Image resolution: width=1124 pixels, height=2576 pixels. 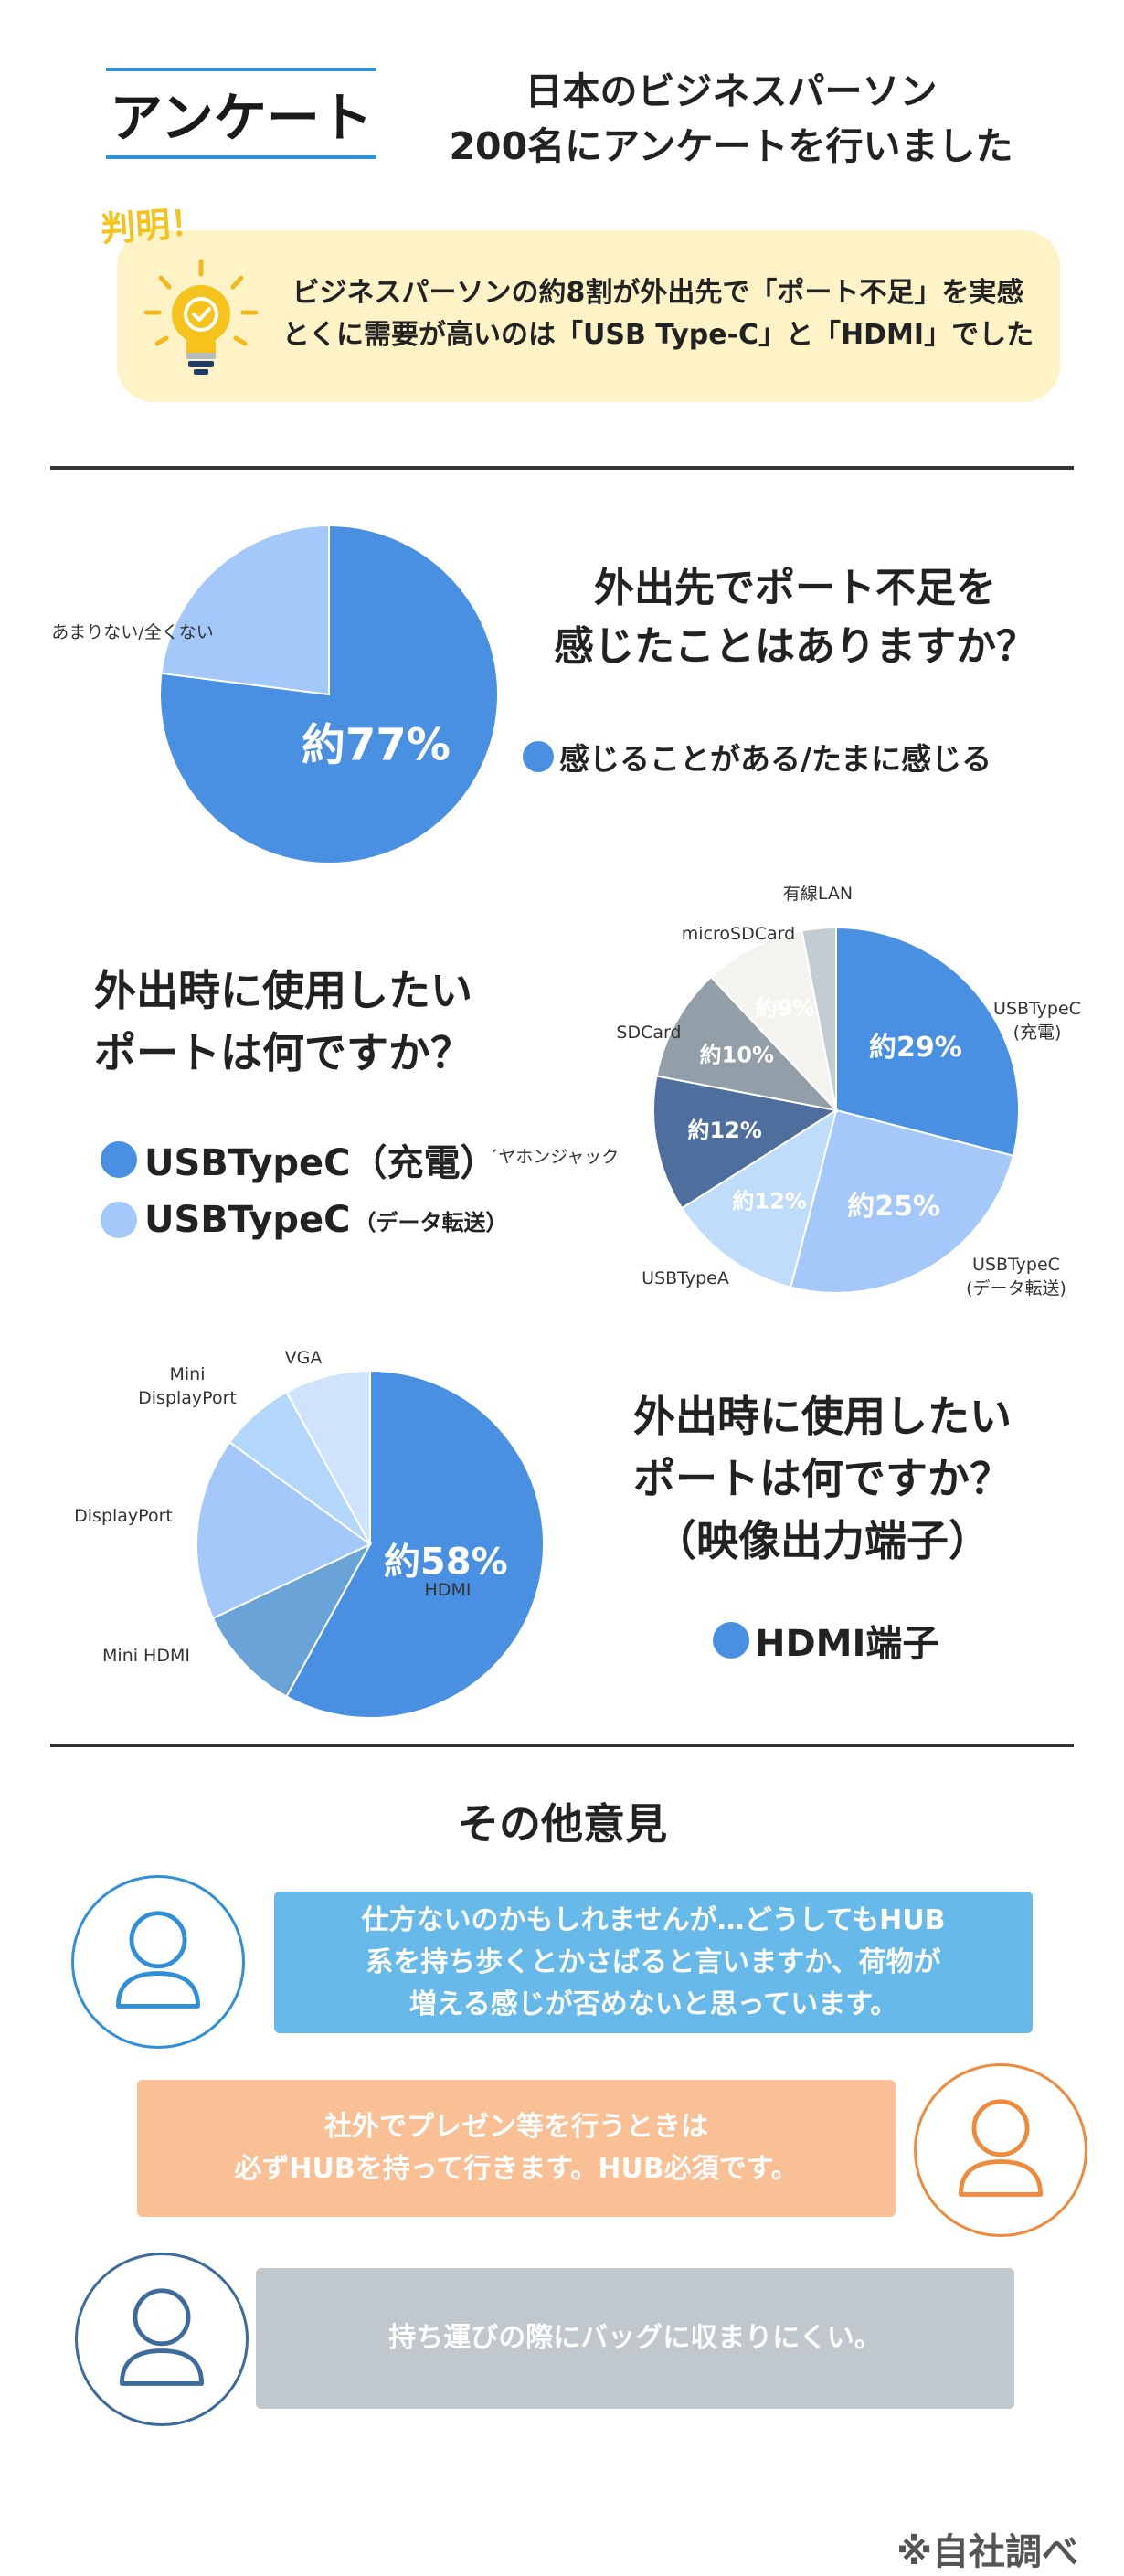 I want to click on slice-name-label: HDMI, so click(x=448, y=1590).